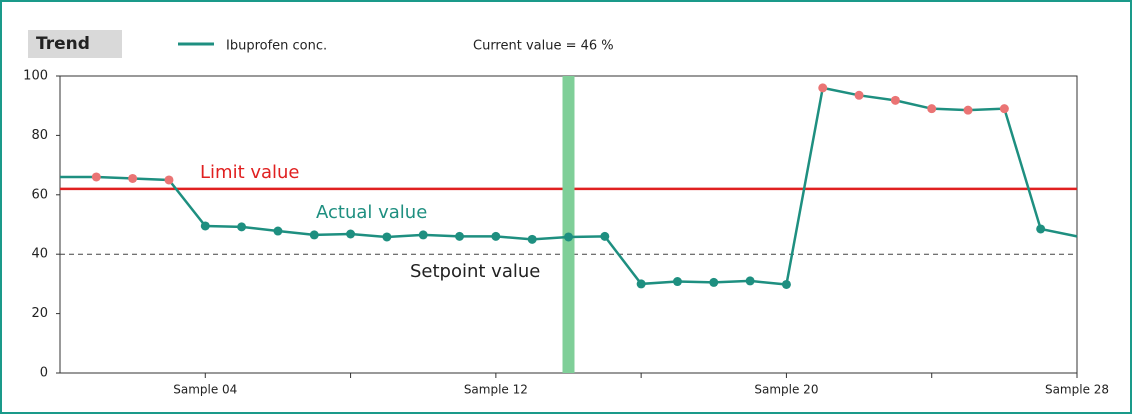 Image resolution: width=1132 pixels, height=414 pixels. Describe the element at coordinates (250, 172) in the screenshot. I see `limit-label: Limit value` at that location.